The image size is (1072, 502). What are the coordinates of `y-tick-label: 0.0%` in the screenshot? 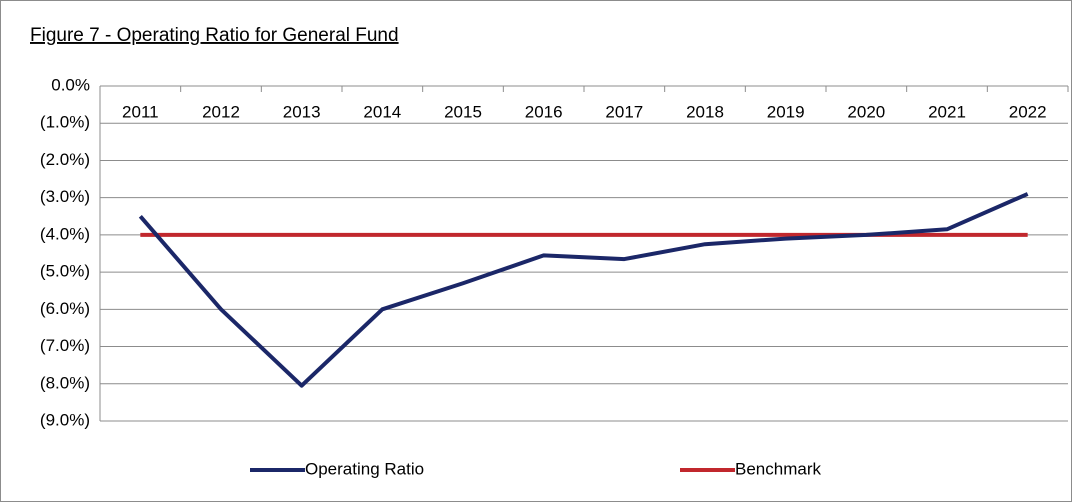 It's located at (70, 84).